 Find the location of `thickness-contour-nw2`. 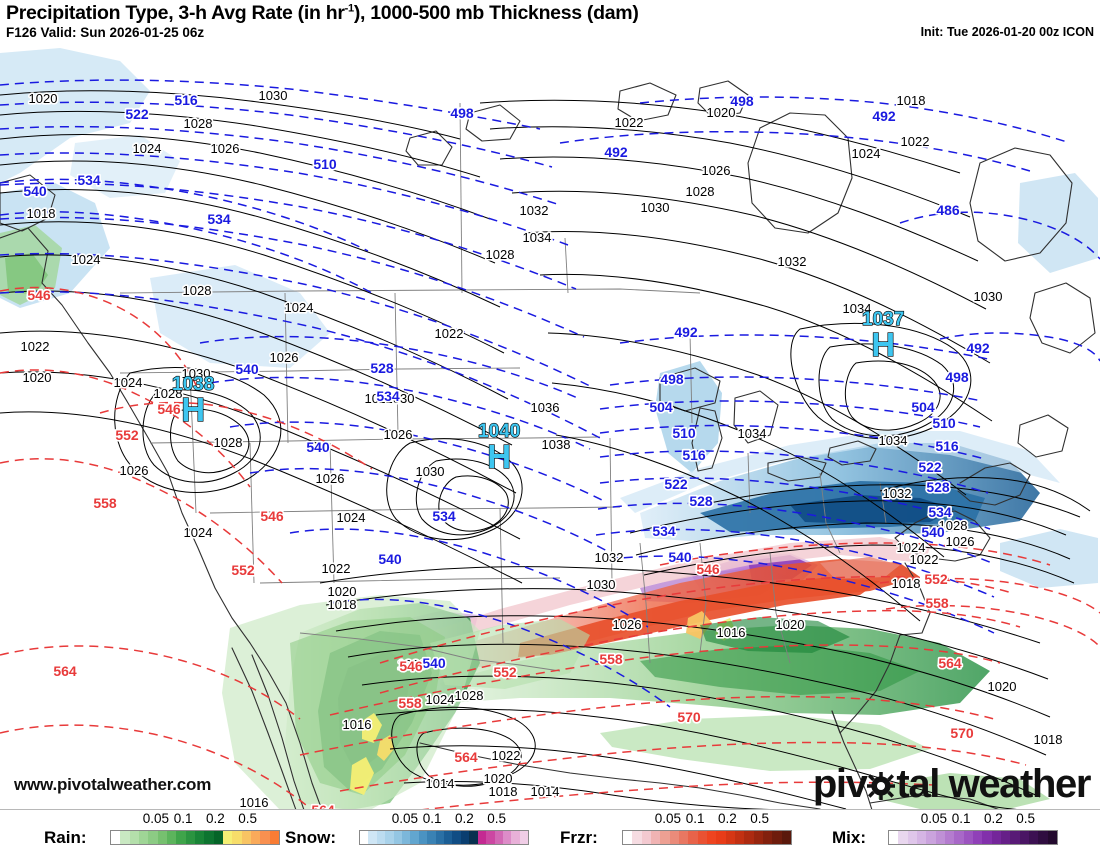

thickness-contour-nw2 is located at coordinates (186, 252).